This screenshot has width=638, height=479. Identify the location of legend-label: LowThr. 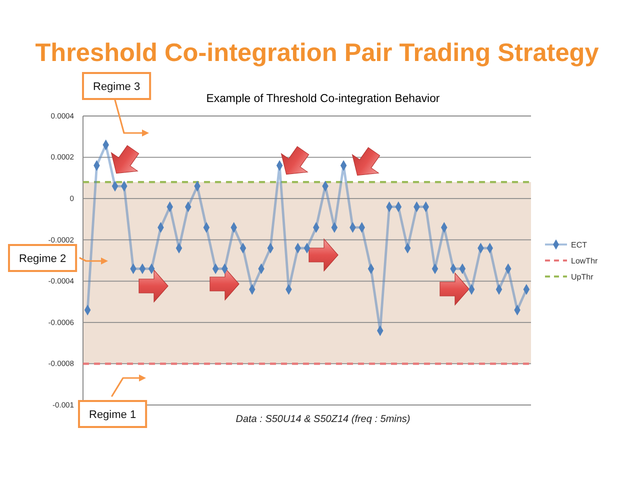
(584, 261).